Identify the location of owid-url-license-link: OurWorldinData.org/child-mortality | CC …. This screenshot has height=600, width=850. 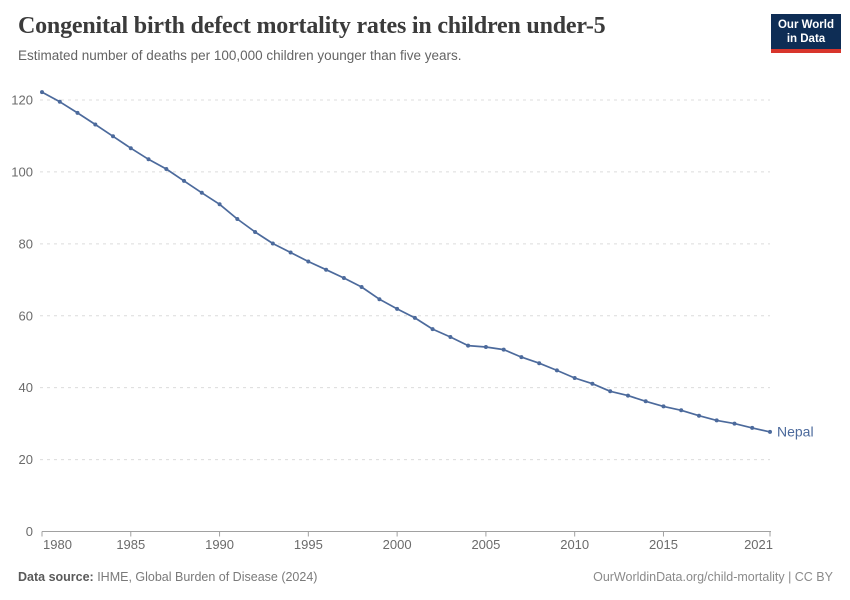
(713, 577).